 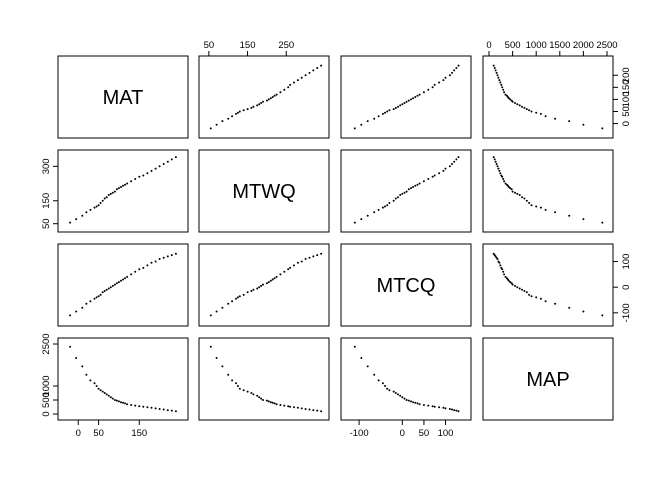 What do you see at coordinates (488, 45) in the screenshot?
I see `tick-label-top-MAP: 0` at bounding box center [488, 45].